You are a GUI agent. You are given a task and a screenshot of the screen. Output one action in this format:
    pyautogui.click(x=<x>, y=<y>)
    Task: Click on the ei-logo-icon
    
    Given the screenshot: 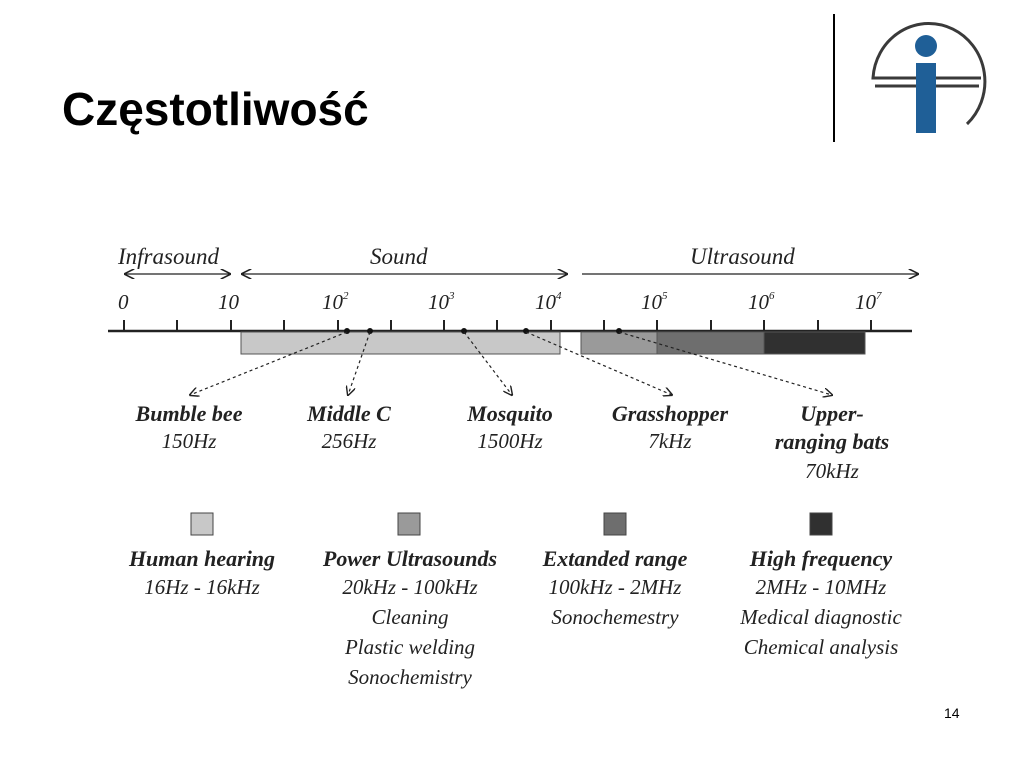 What is the action you would take?
    pyautogui.click(x=929, y=77)
    